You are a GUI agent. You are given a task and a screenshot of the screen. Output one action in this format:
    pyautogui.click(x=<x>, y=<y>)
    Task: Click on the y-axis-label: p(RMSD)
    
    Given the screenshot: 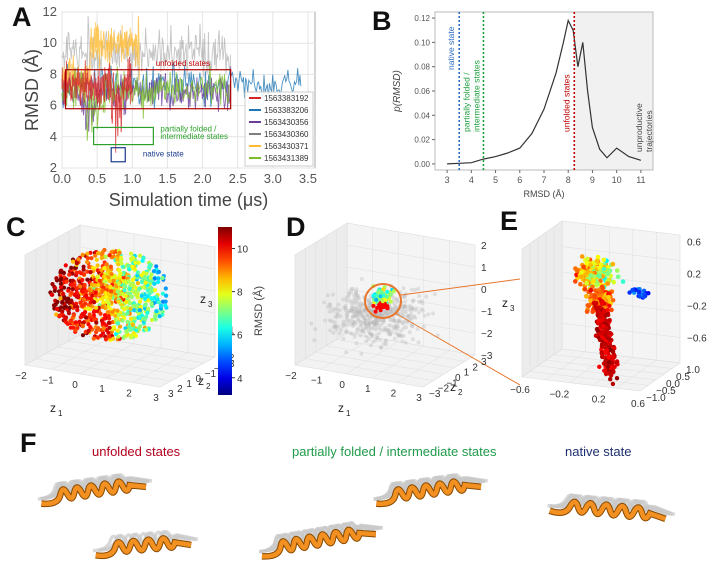 What is the action you would take?
    pyautogui.click(x=397, y=91)
    